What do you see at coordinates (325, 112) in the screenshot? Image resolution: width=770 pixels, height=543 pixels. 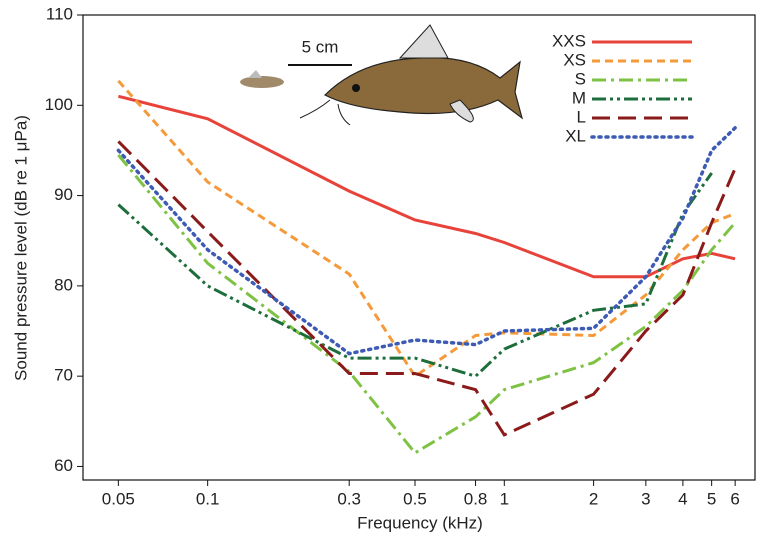 I see `barbels` at bounding box center [325, 112].